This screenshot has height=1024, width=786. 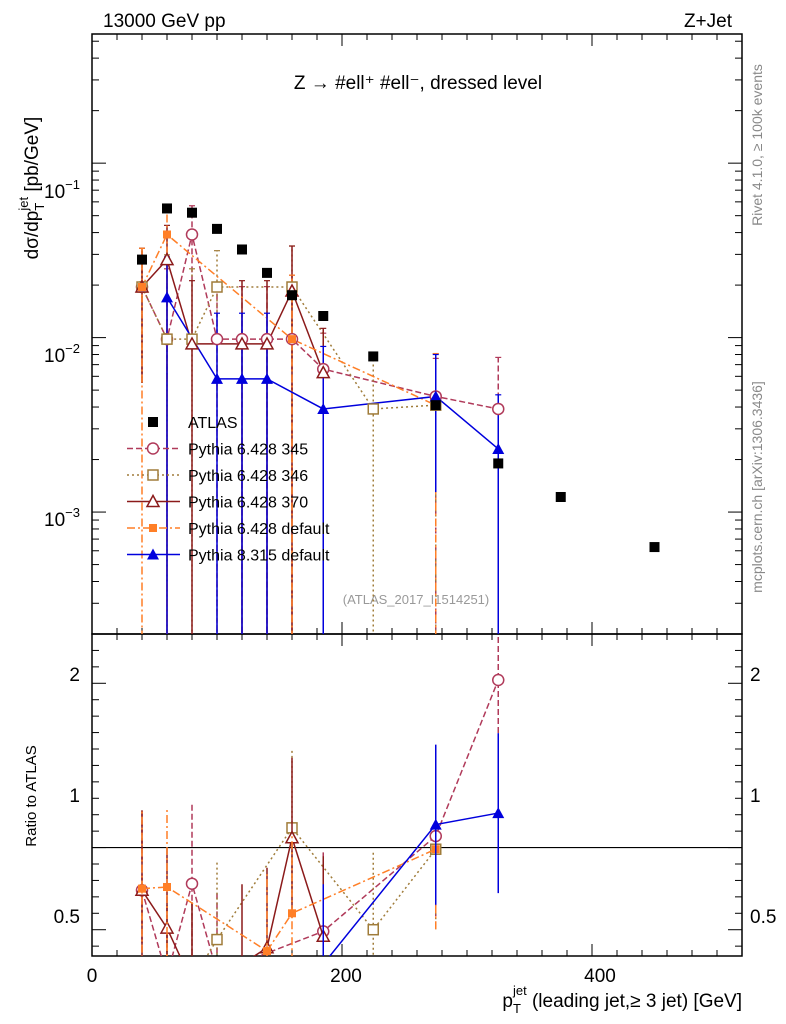 I want to click on rivet-label: Rivet 4.1.0, ≥ 100k events, so click(x=757, y=145).